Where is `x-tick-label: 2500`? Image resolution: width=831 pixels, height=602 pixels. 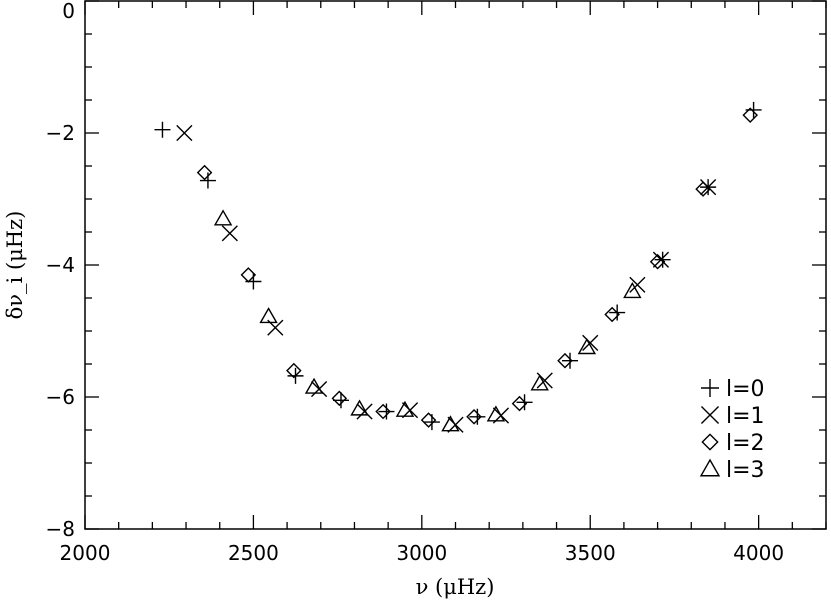 x-tick-label: 2500 is located at coordinates (253, 553).